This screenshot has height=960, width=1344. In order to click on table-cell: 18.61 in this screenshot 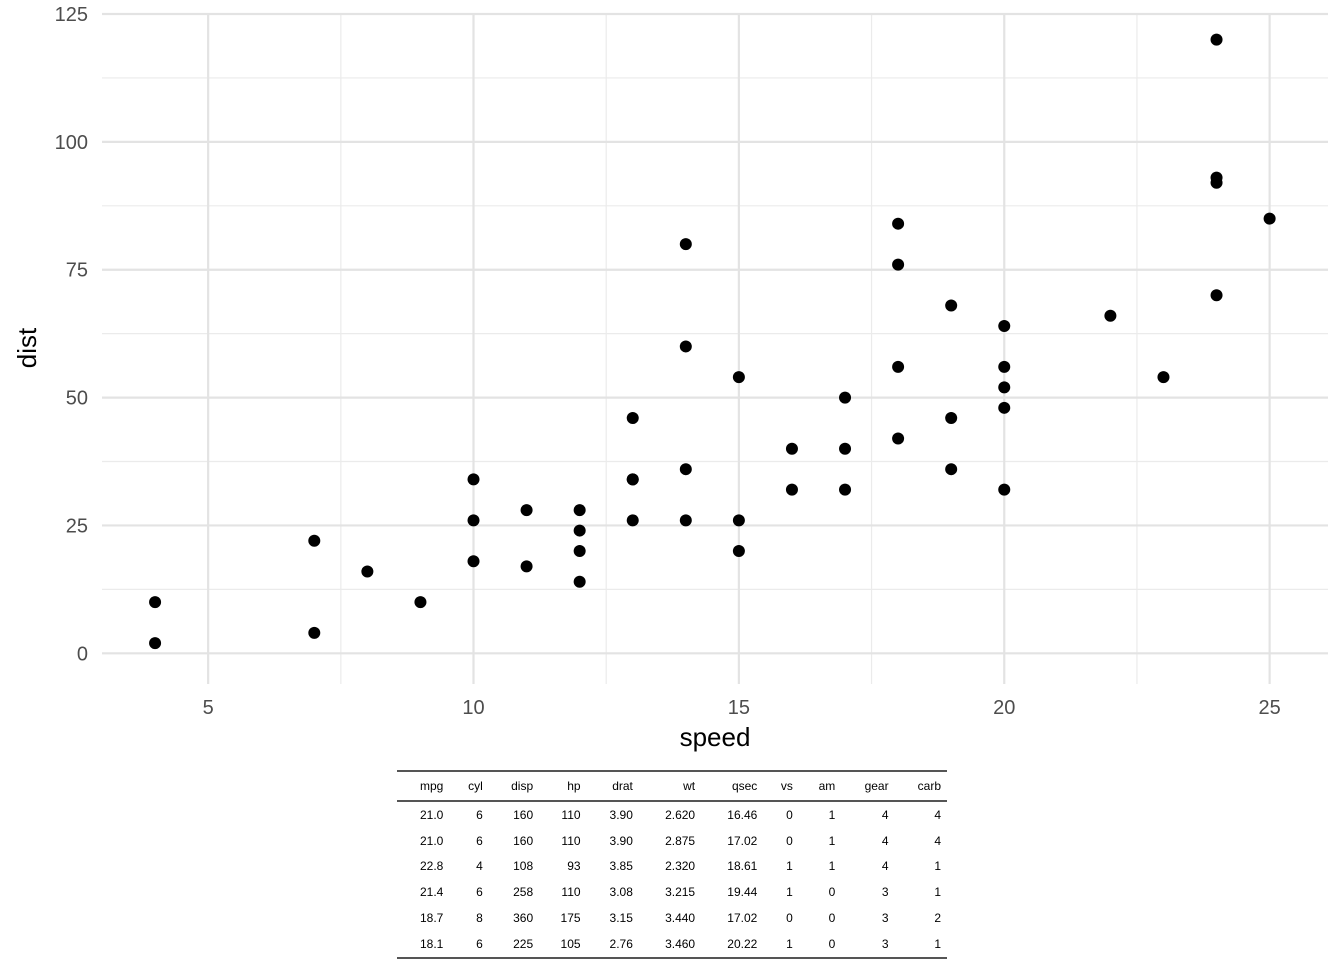, I will do `click(742, 866)`.